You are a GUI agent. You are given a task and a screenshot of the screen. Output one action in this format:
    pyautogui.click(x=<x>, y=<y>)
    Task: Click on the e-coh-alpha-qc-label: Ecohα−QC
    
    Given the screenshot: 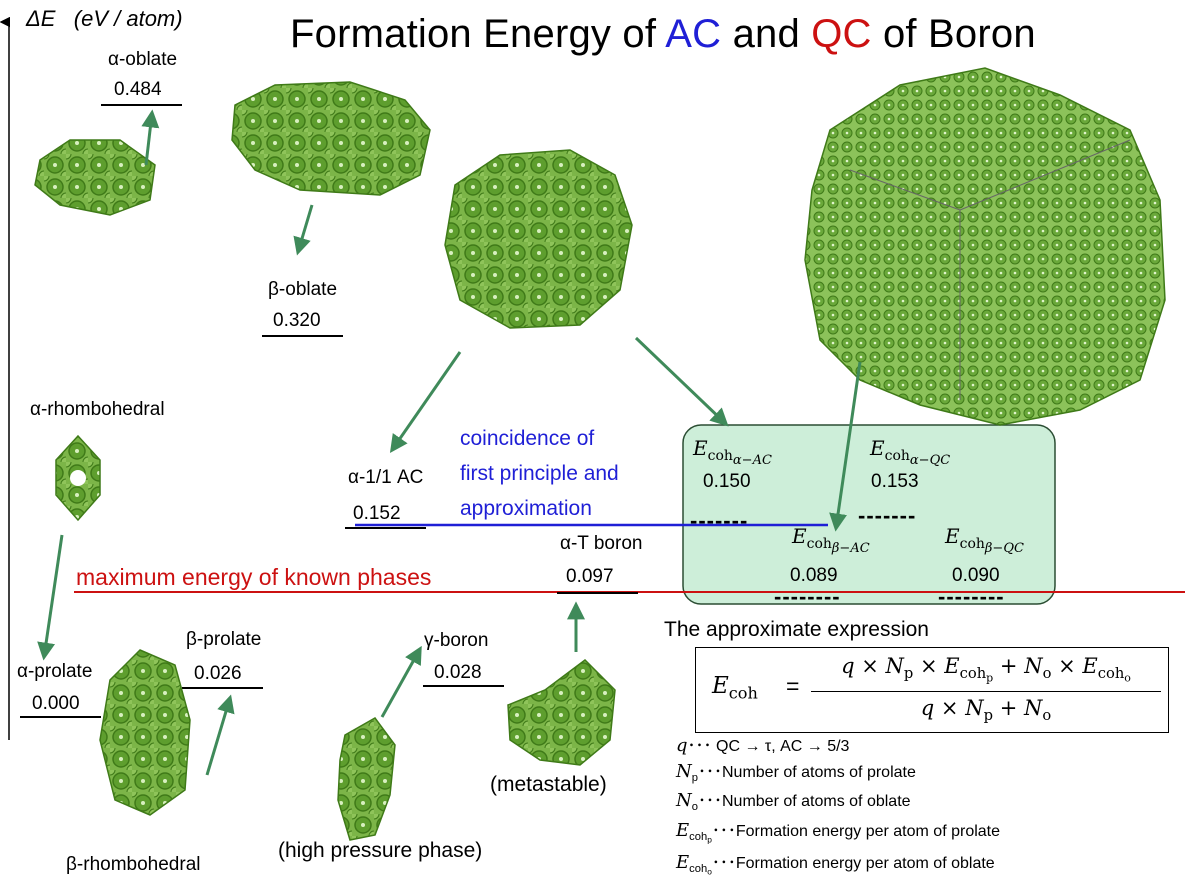 What is the action you would take?
    pyautogui.click(x=910, y=452)
    